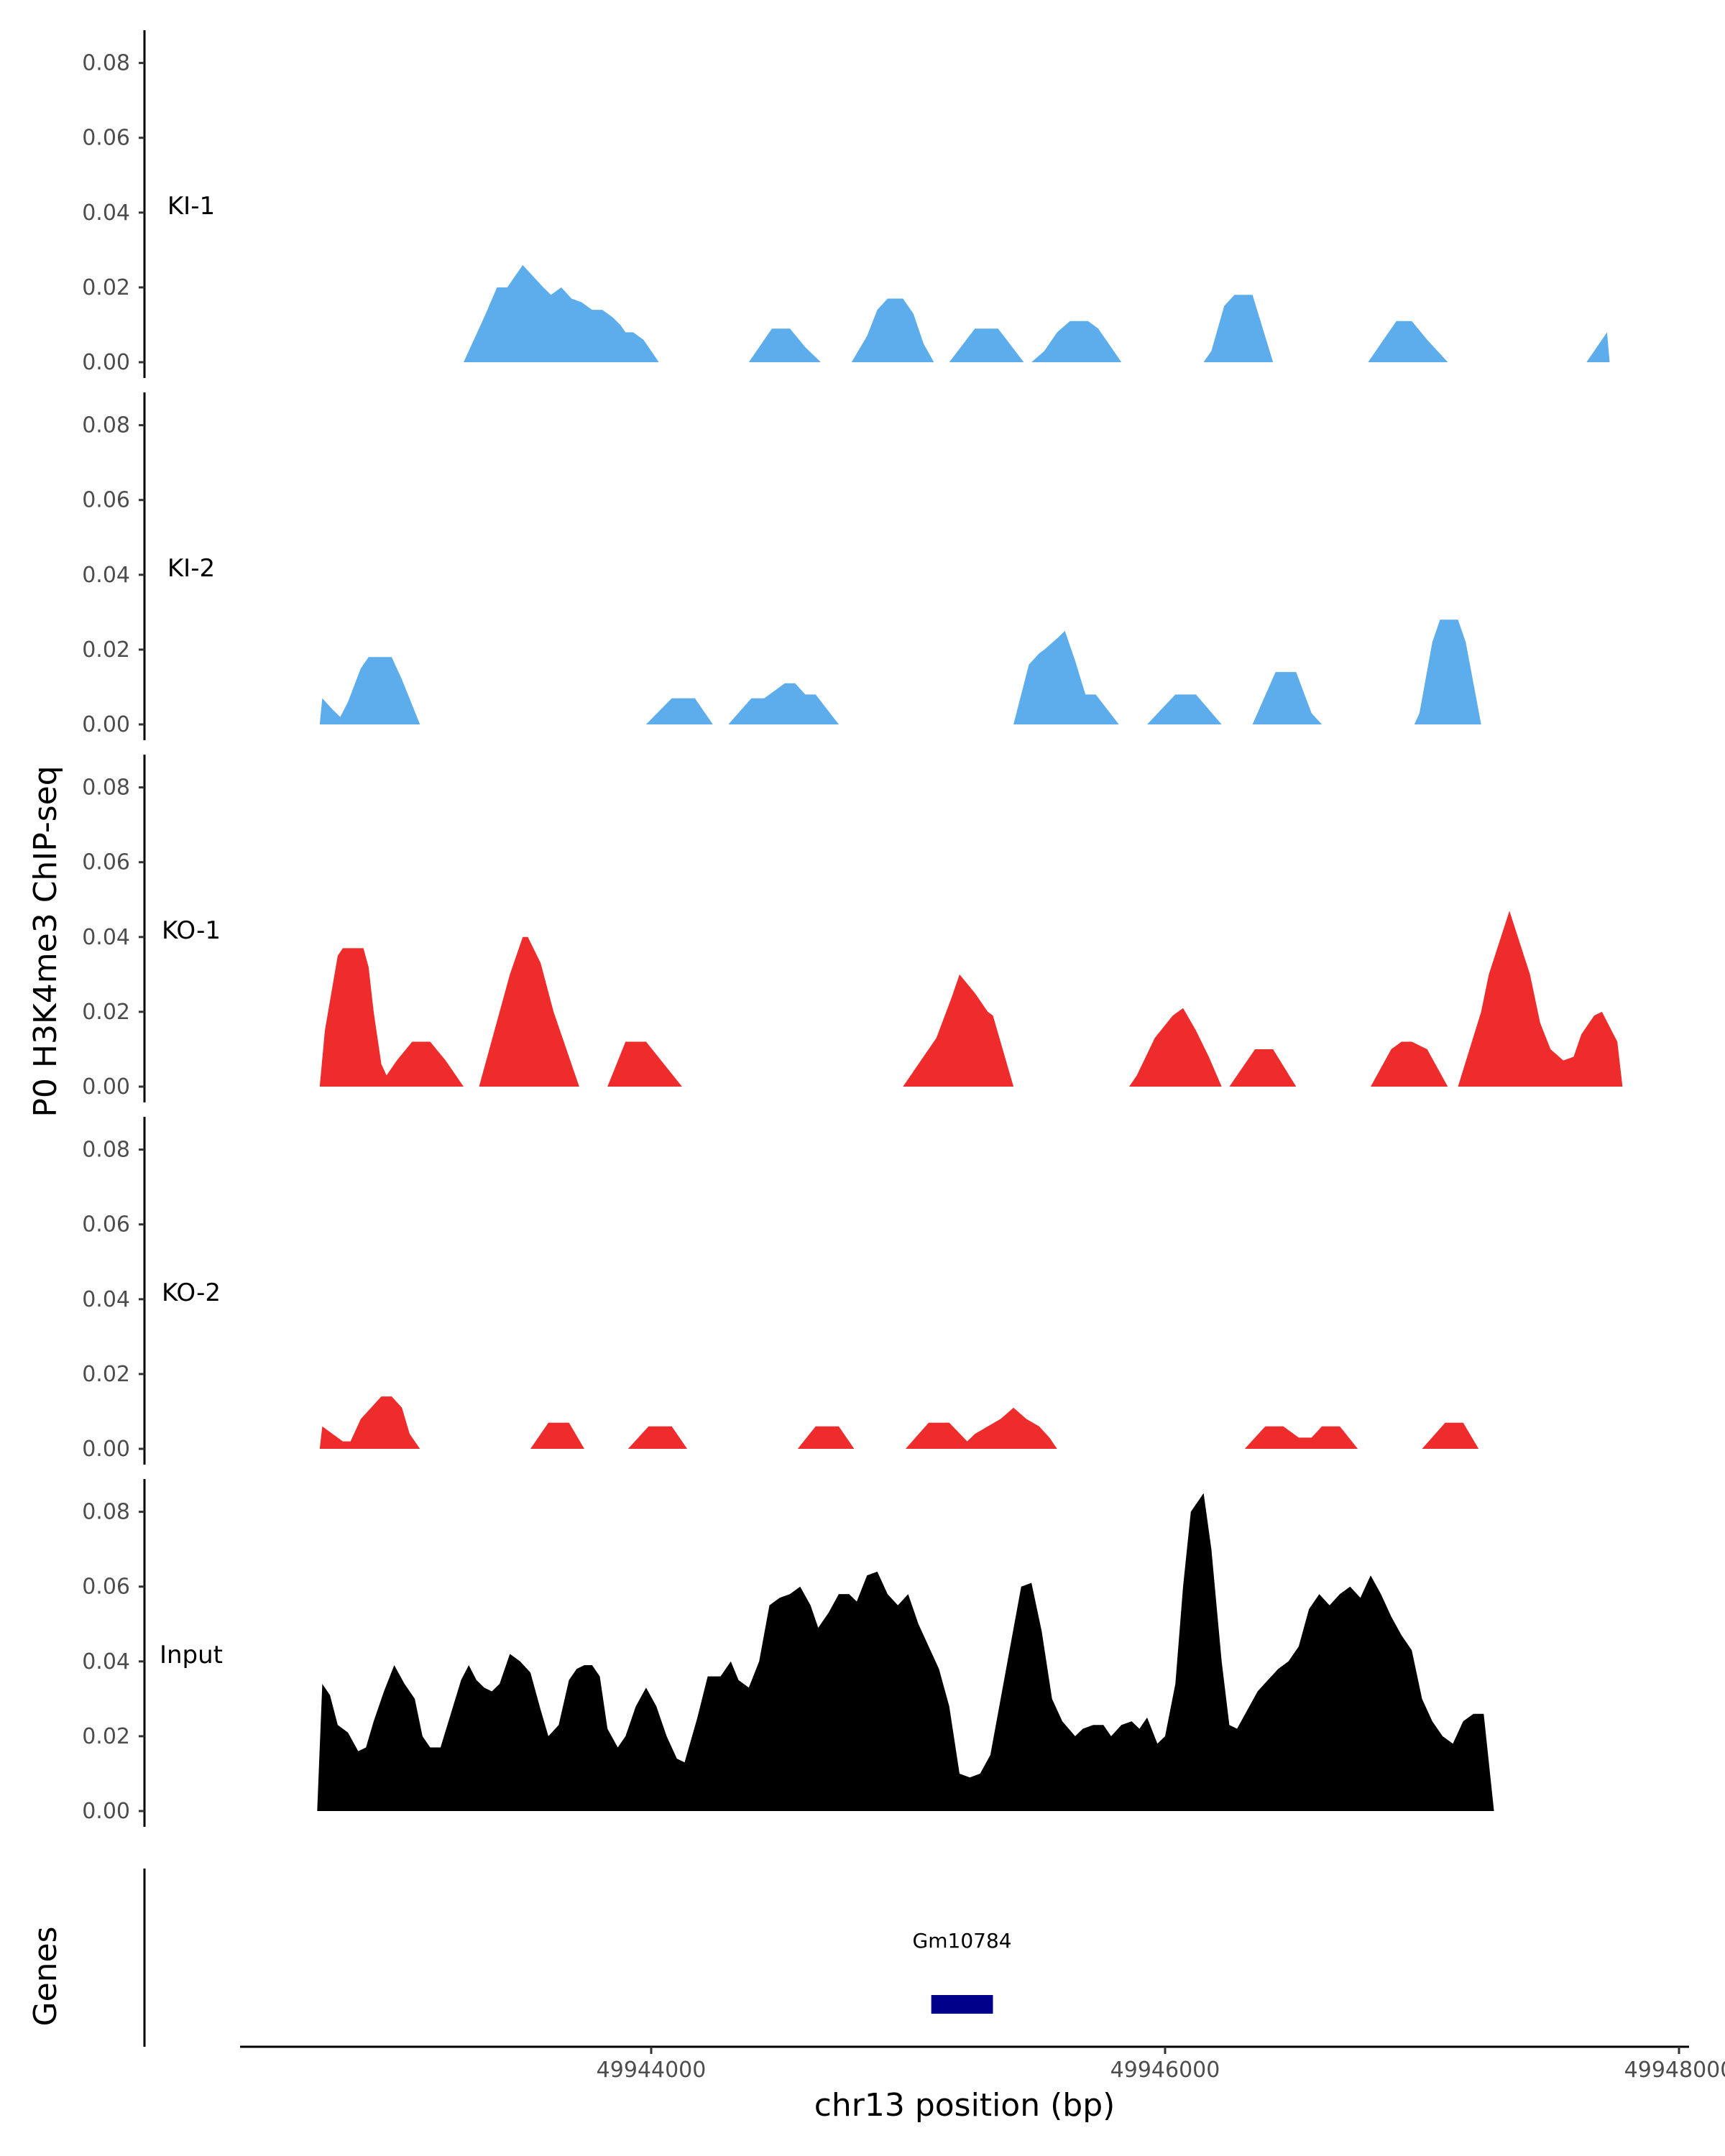  I want to click on x-tick-label: 49944000, so click(652, 2070).